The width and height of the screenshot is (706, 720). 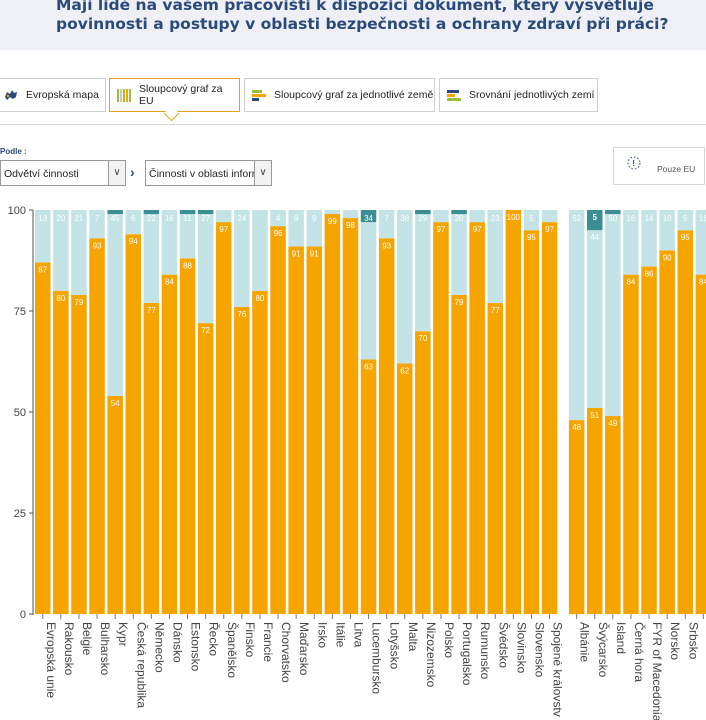 What do you see at coordinates (60, 218) in the screenshot?
I see `data-label: 20` at bounding box center [60, 218].